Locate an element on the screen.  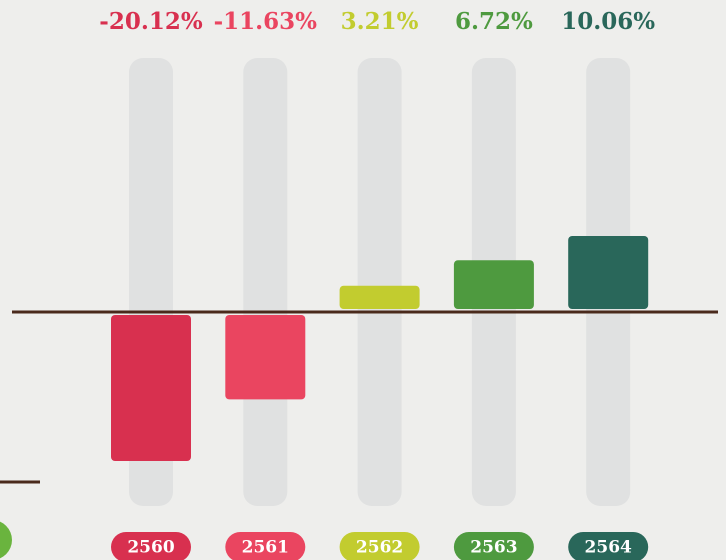
x-tick-label: 2562 is located at coordinates (379, 548).